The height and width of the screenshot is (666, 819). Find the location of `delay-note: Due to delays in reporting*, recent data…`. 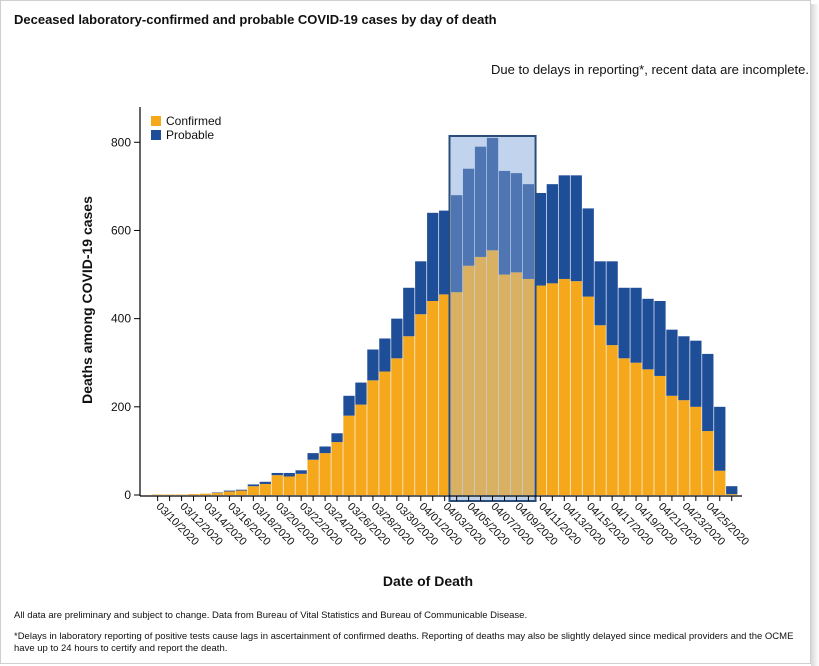

delay-note: Due to delays in reporting*, recent data… is located at coordinates (650, 69).